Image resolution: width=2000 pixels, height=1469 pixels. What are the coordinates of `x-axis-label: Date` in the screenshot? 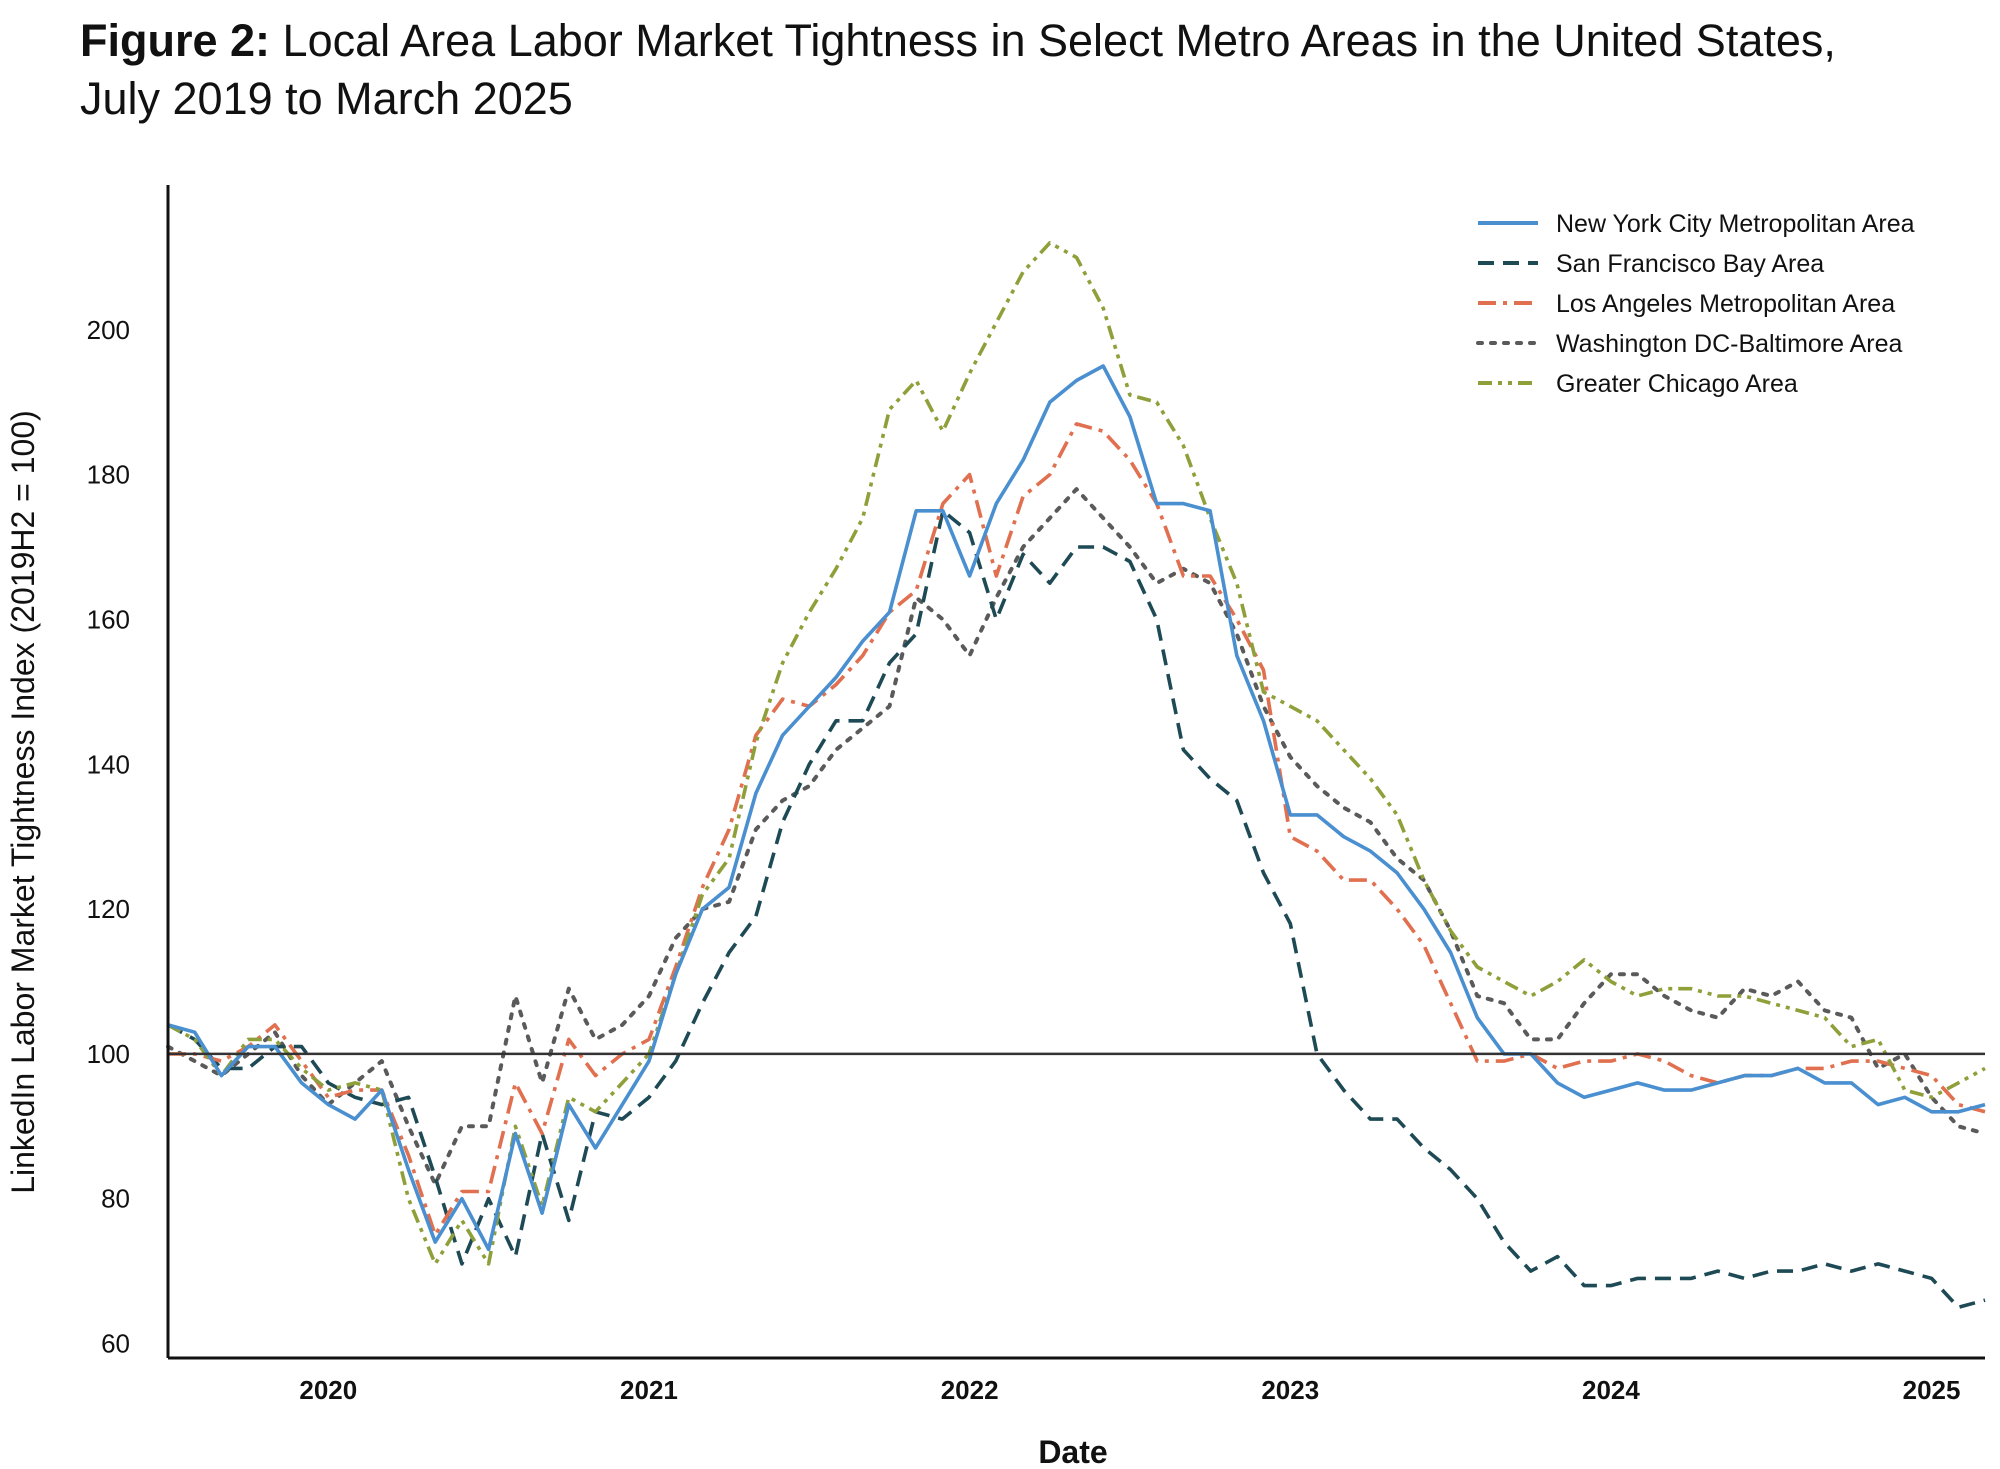 It's located at (1072, 1451).